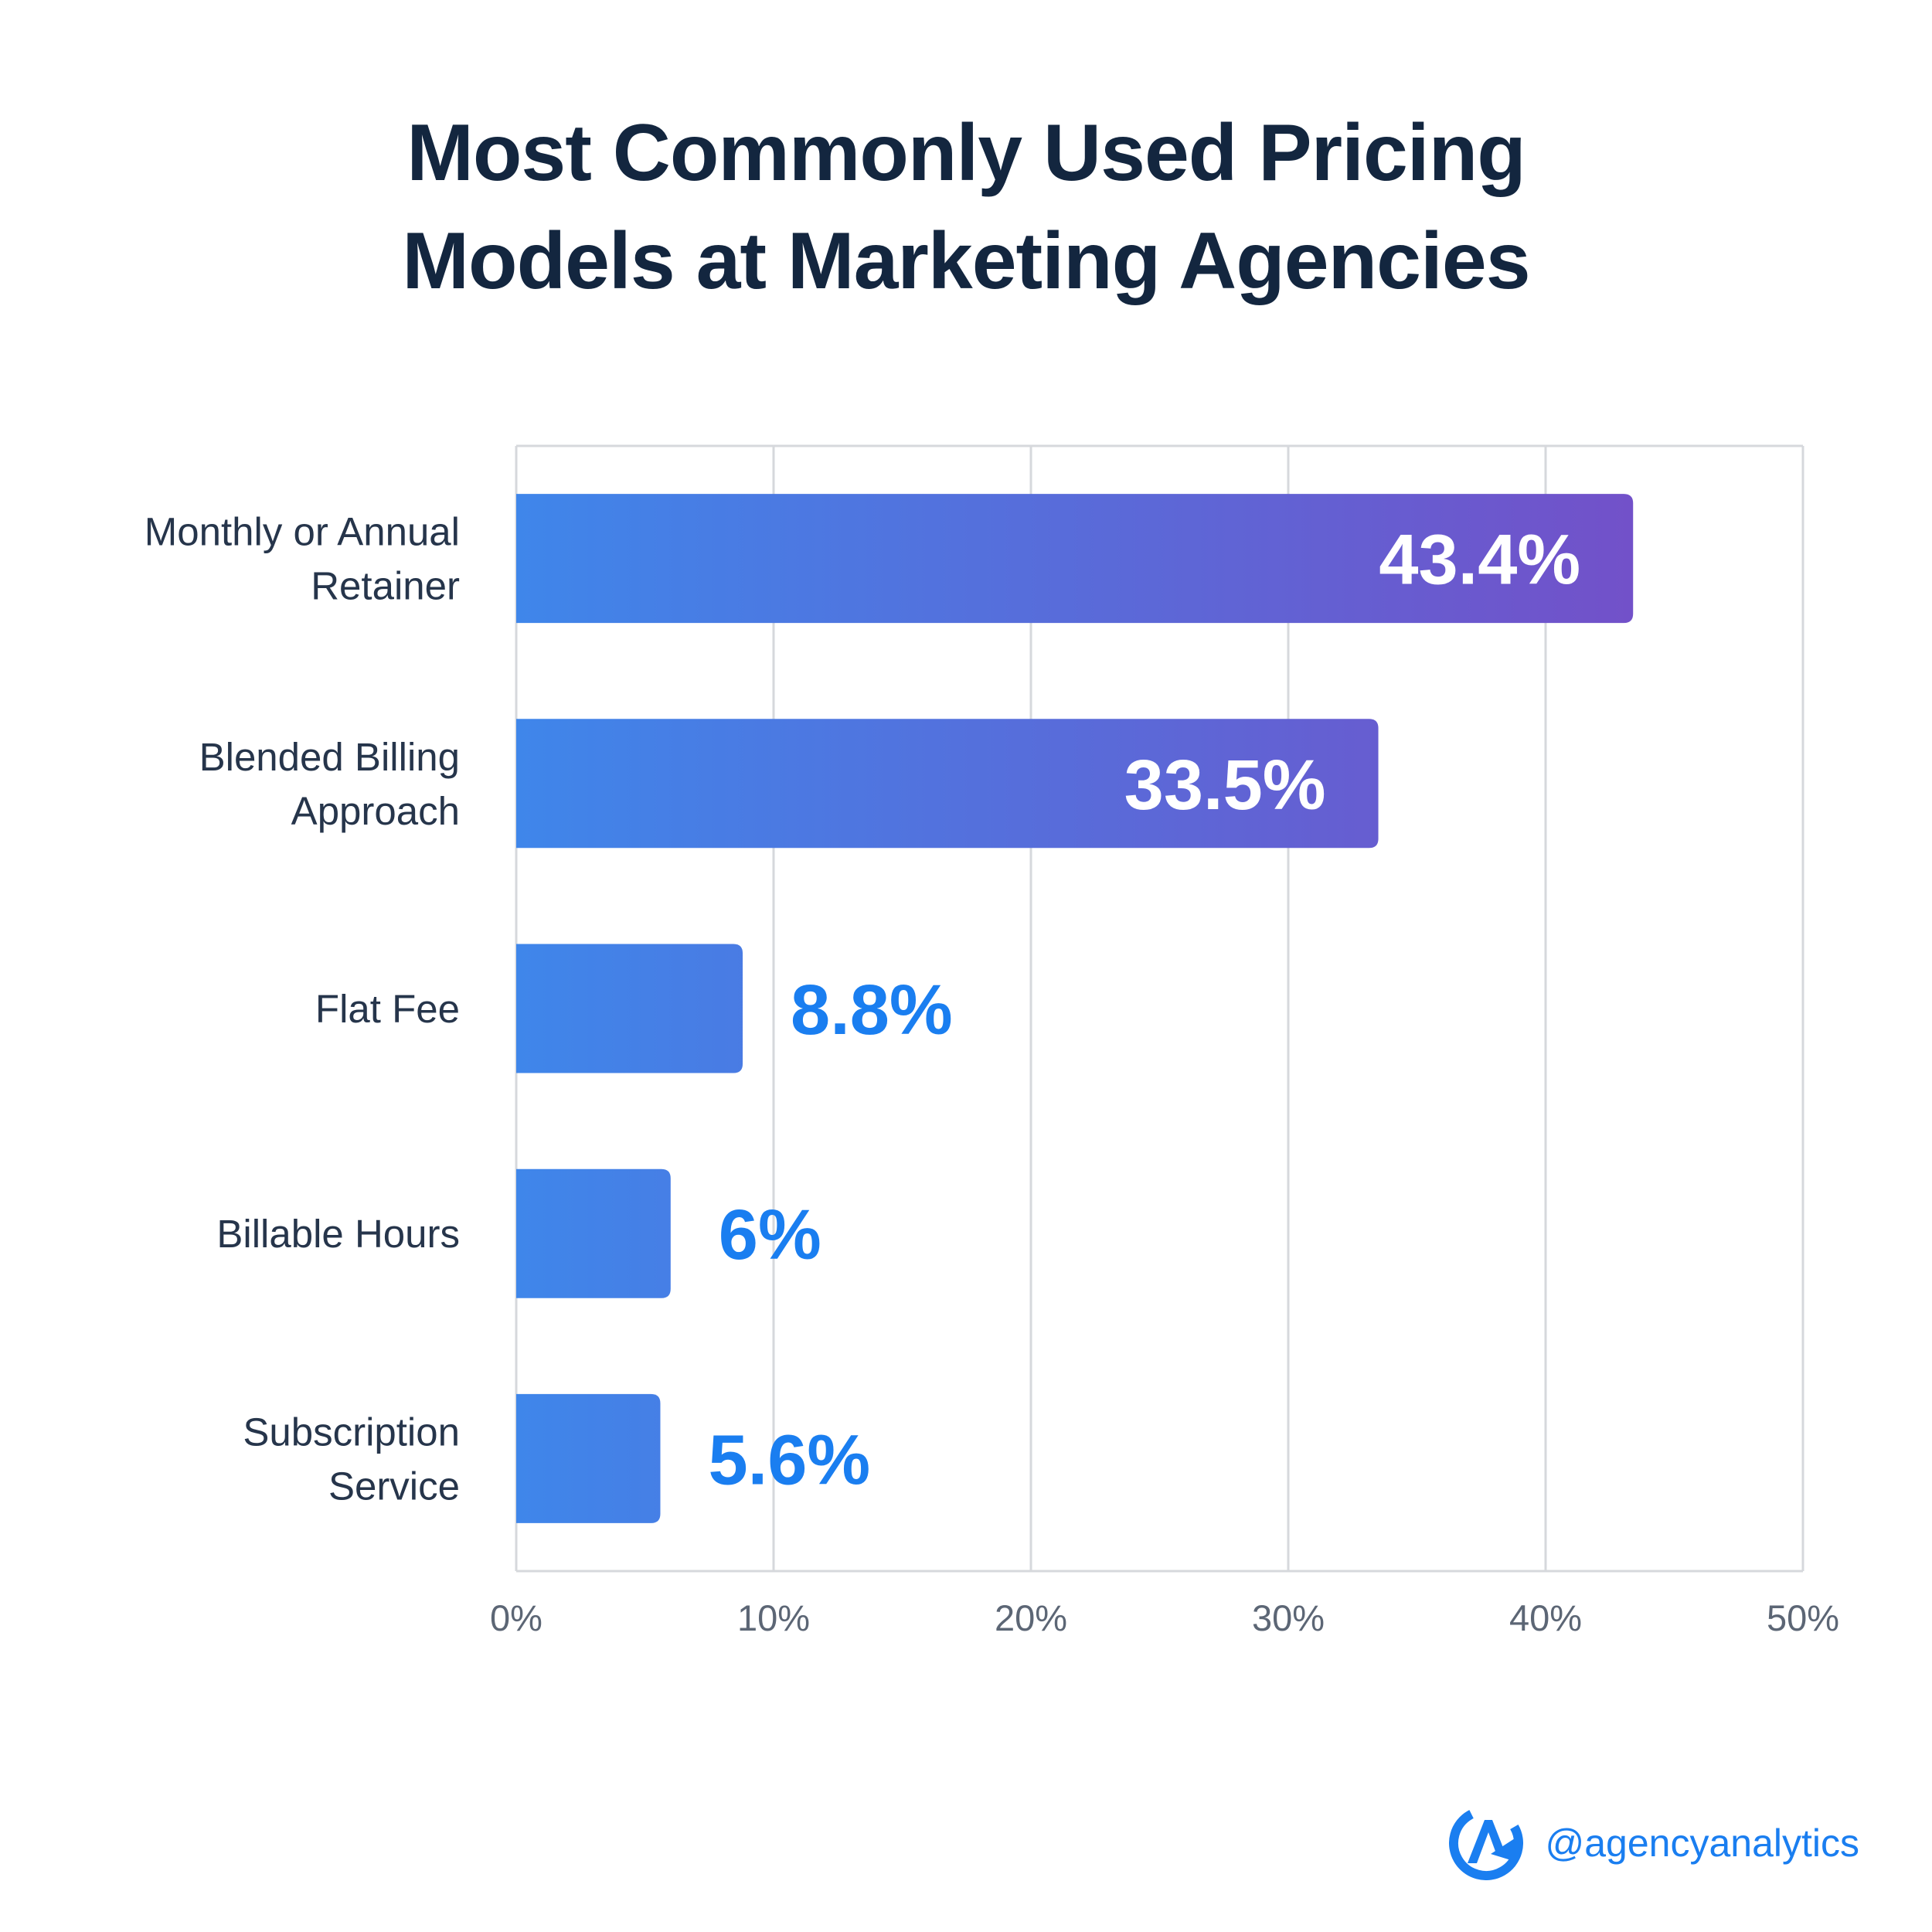 The height and width of the screenshot is (1932, 1932). What do you see at coordinates (385, 586) in the screenshot?
I see `category-label: Retainer` at bounding box center [385, 586].